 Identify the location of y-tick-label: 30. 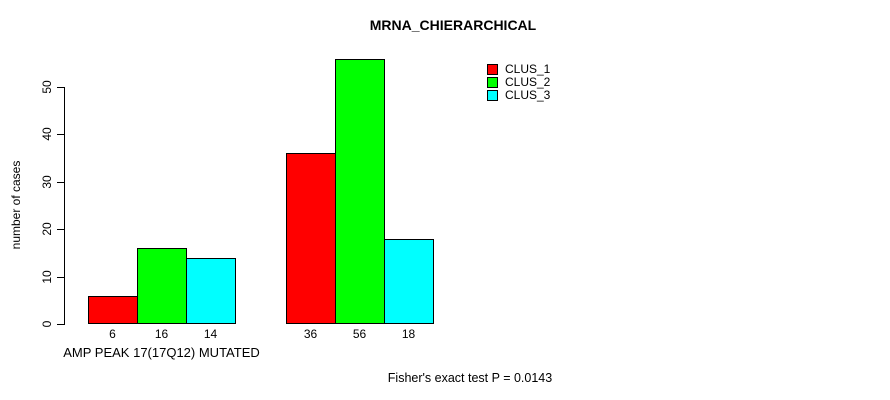
(47, 182).